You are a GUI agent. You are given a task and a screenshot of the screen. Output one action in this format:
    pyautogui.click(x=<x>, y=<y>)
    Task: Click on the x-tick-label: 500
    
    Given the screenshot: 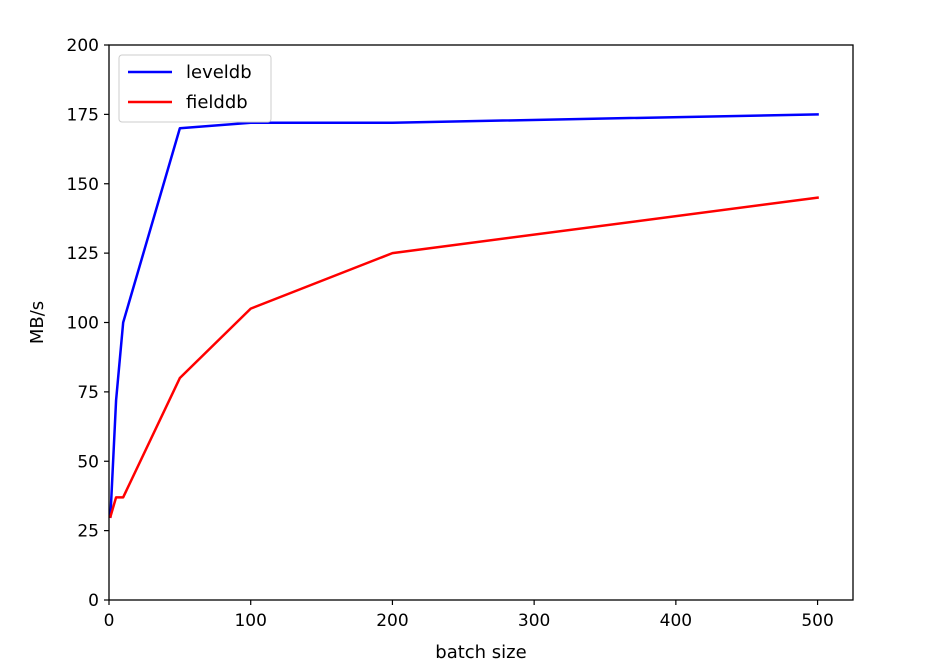 What is the action you would take?
    pyautogui.click(x=817, y=621)
    